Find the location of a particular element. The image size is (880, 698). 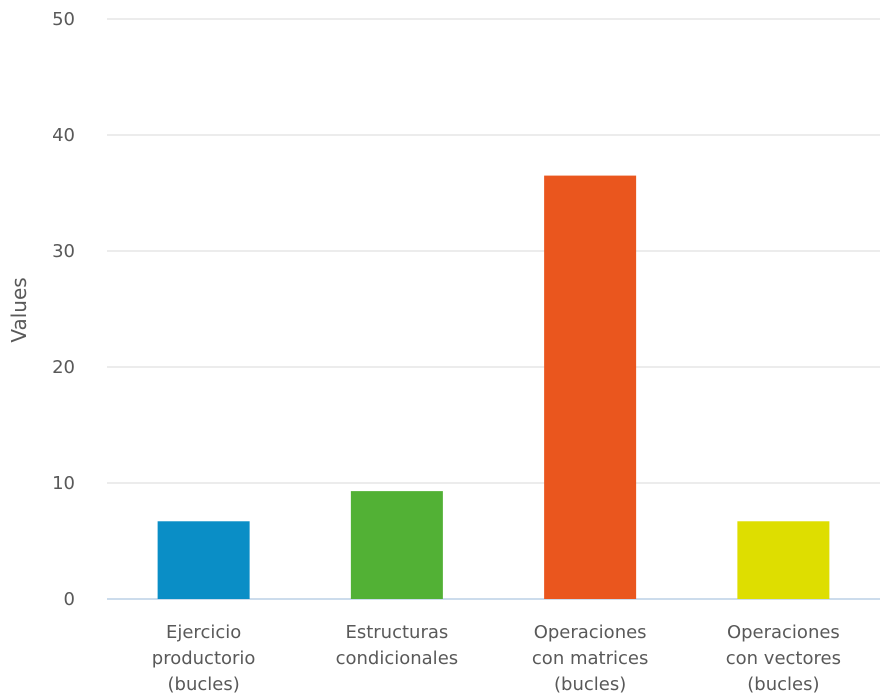

y-axis-title: Values is located at coordinates (19, 309).